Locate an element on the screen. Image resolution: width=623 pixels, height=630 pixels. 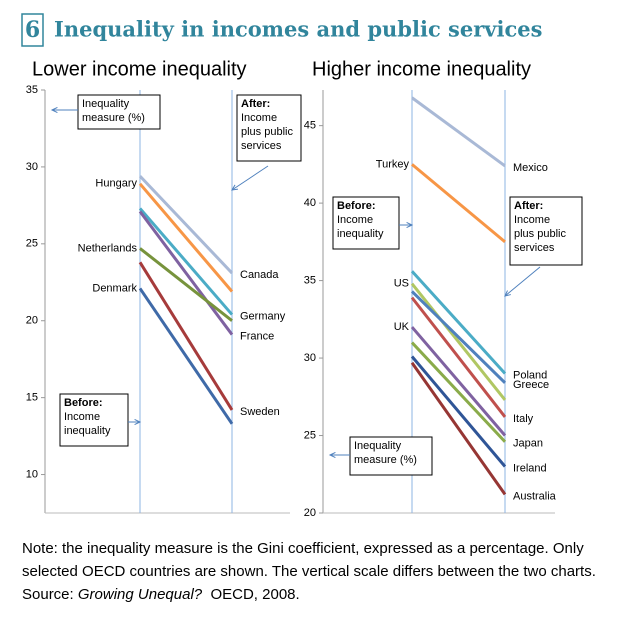
series-label: Ireland is located at coordinates (530, 468).